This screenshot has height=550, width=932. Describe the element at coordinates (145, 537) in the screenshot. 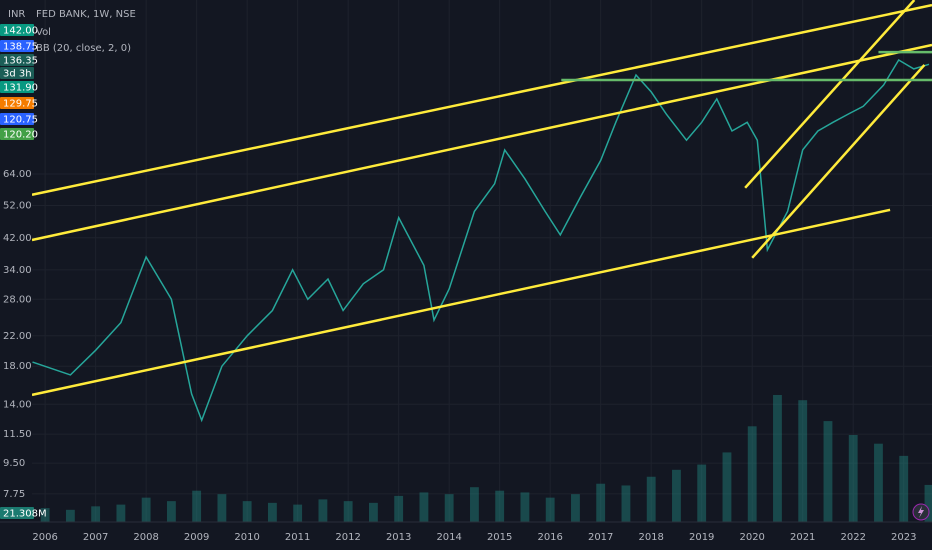

I see `x-tick-label: 2008` at that location.